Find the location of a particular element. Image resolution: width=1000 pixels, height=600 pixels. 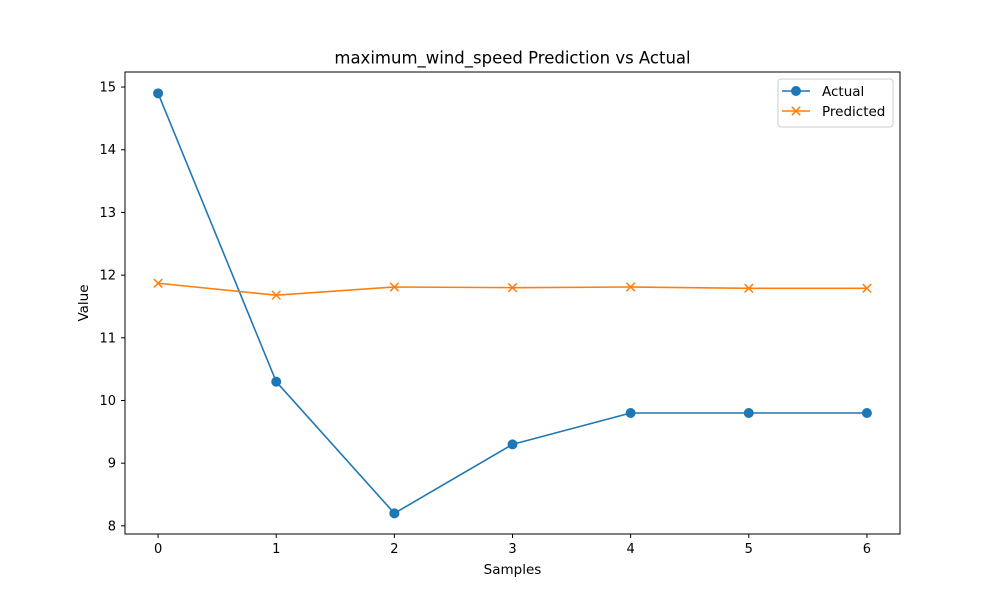

legend-item-actual: Actual is located at coordinates (823, 92).